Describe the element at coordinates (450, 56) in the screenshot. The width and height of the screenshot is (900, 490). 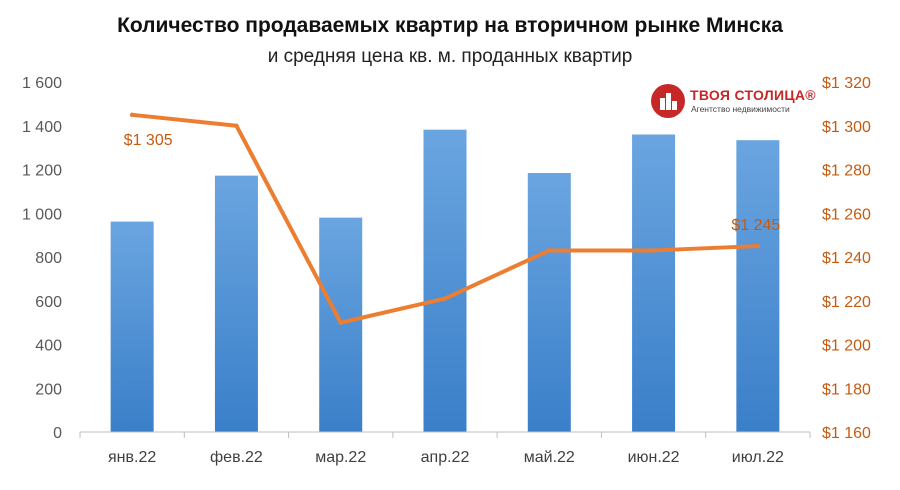
I see `chart-subtitle: и средняя цена кв. м. проданных квартир` at that location.